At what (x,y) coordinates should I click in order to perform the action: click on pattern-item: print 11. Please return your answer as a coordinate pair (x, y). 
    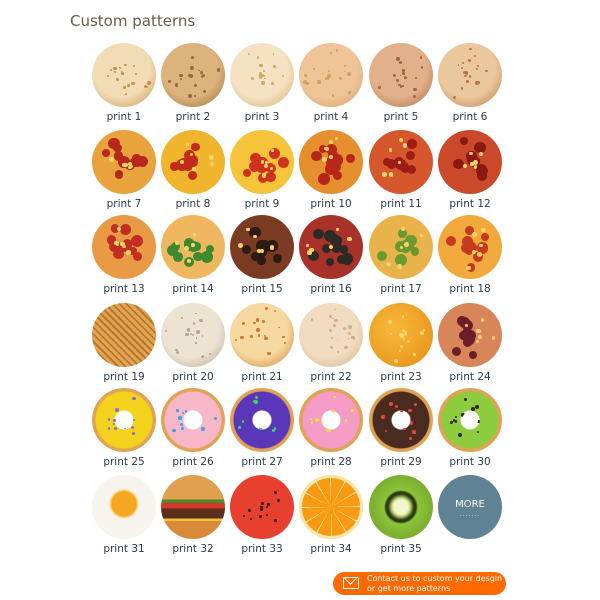
    Looking at the image, I should click on (401, 170).